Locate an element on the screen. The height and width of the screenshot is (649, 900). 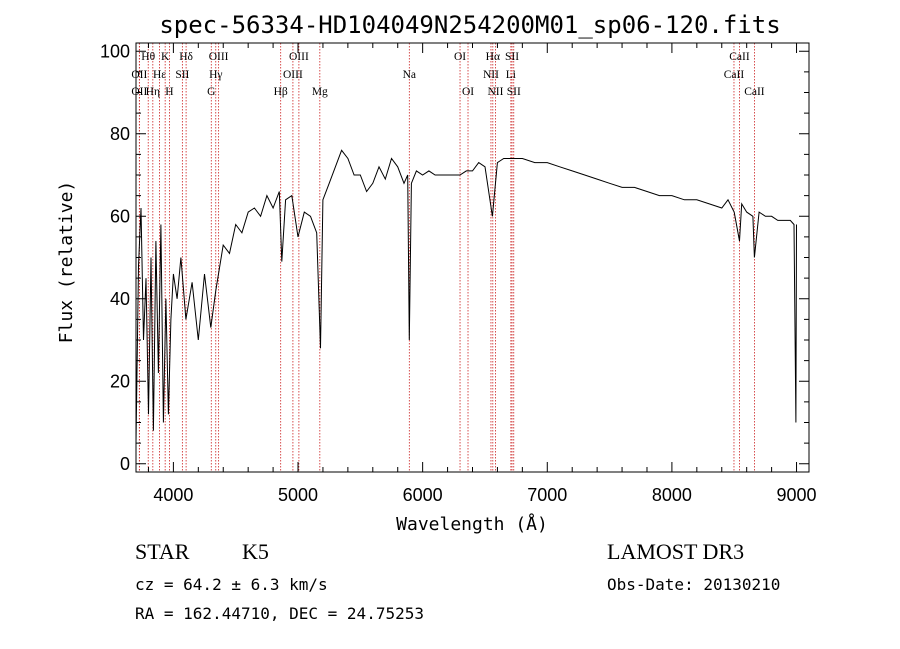
line-label-9: OIII is located at coordinates (219, 57).